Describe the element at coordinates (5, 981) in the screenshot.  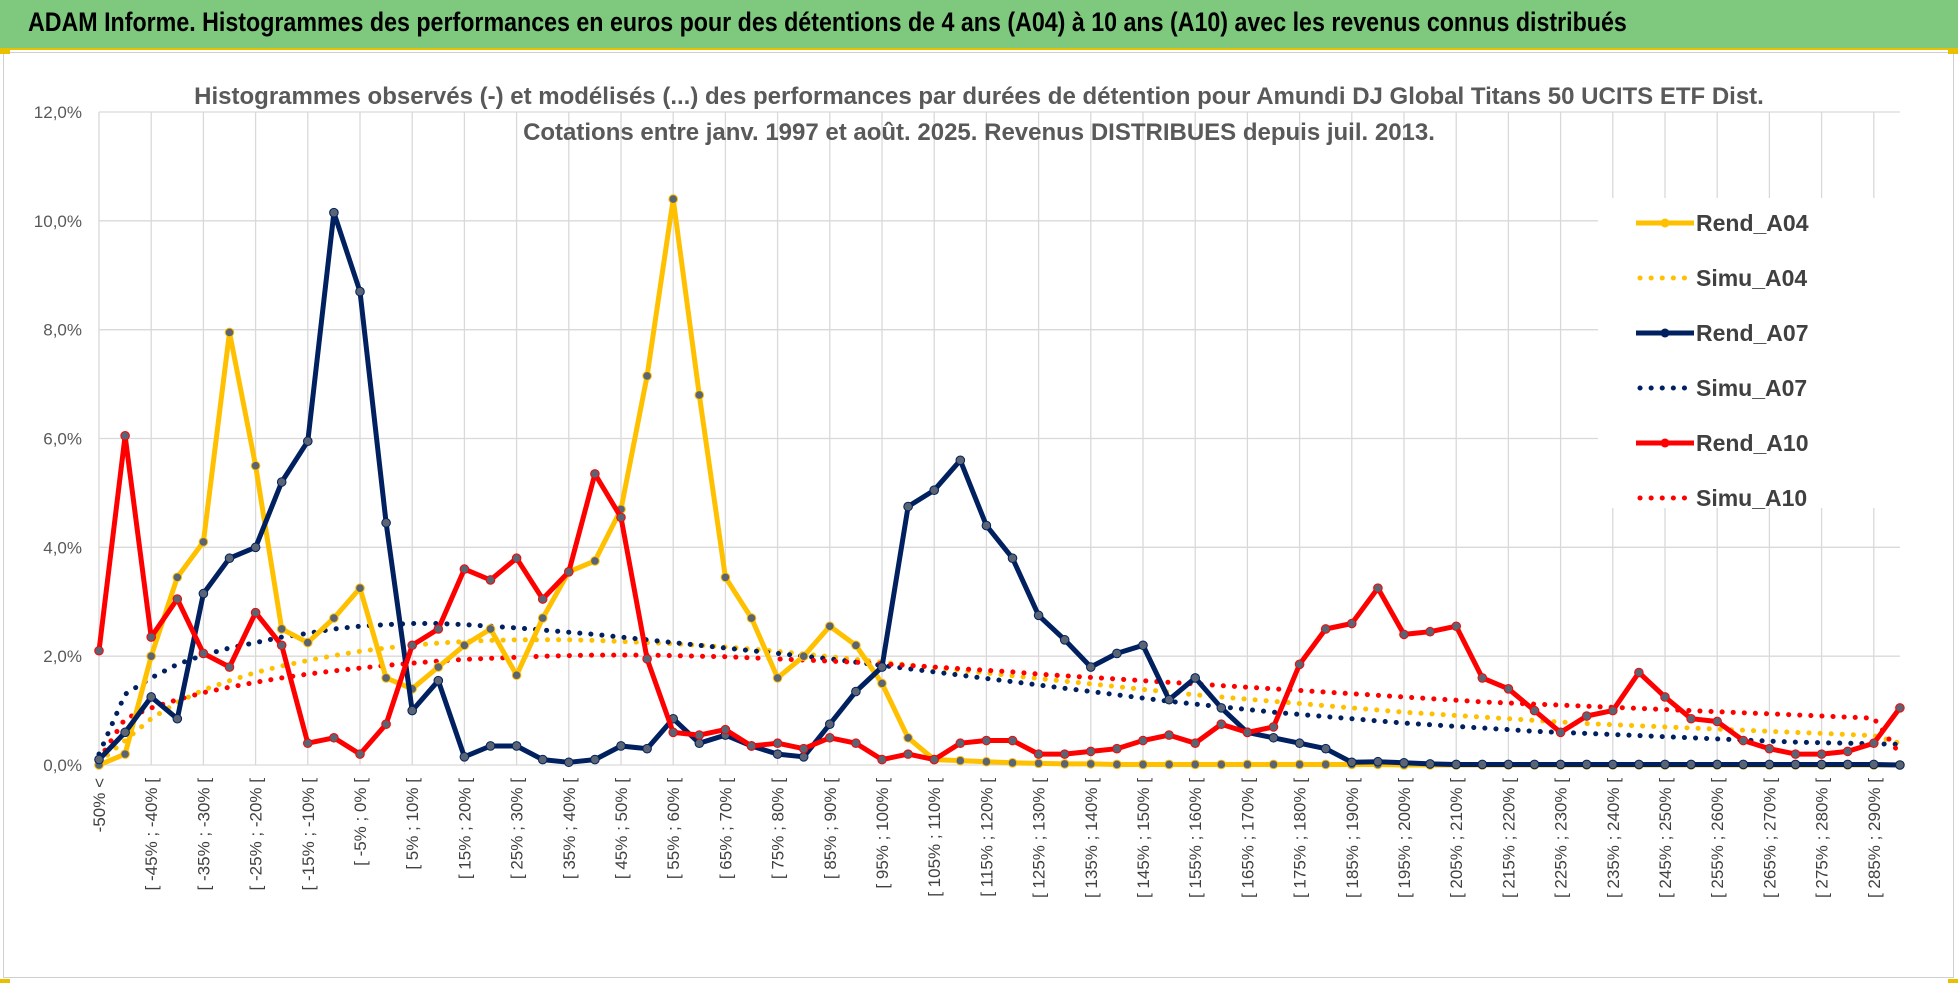
I see `corner-accent-bottom-left` at that location.